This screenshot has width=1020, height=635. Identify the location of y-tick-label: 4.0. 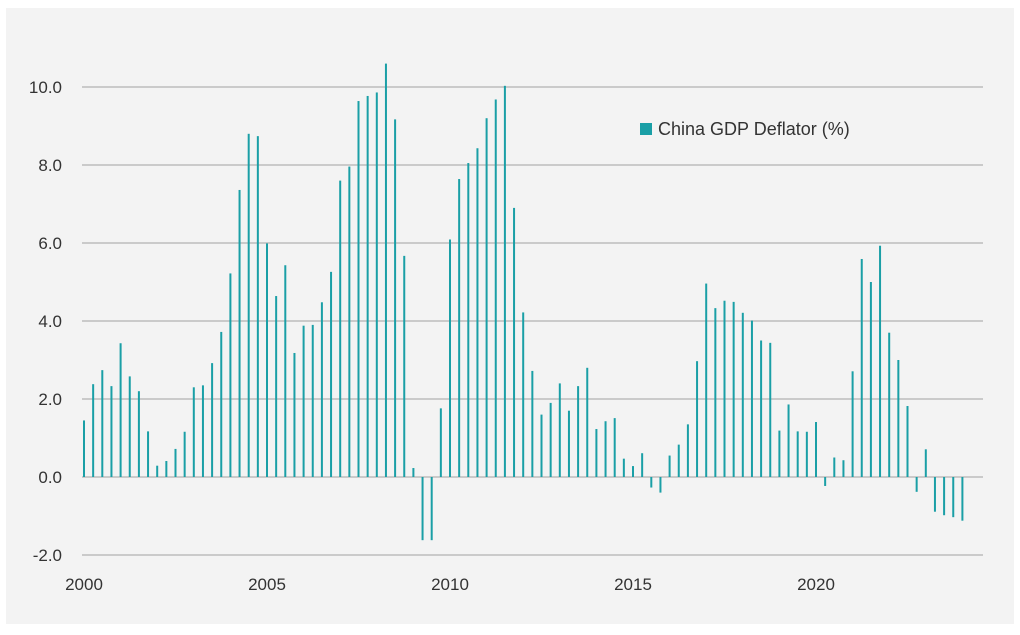
(50, 321).